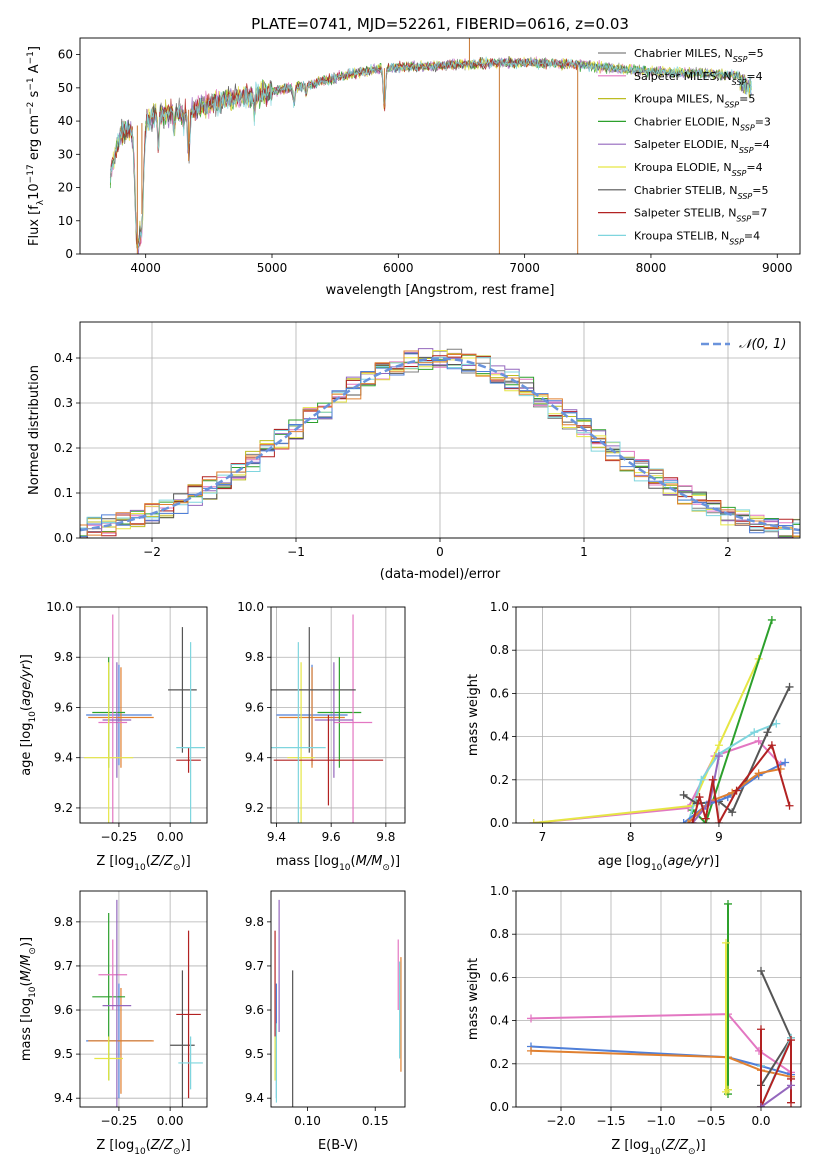 This screenshot has width=819, height=1170. Describe the element at coordinates (26, 942) in the screenshot. I see `label-part: )]` at that location.